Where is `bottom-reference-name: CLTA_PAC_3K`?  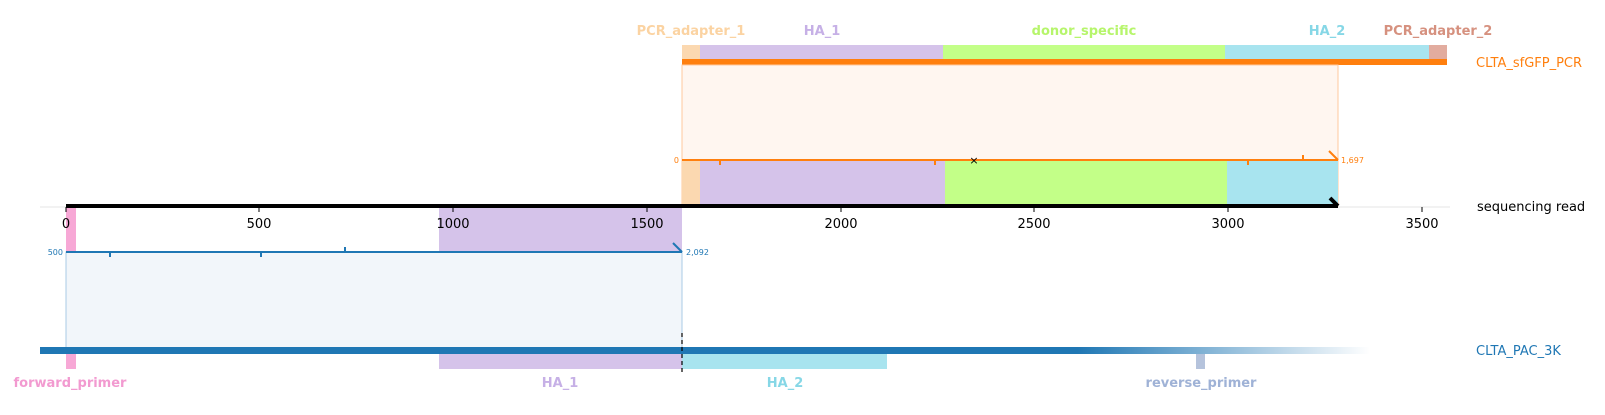
bottom-reference-name: CLTA_PAC_3K is located at coordinates (1518, 351).